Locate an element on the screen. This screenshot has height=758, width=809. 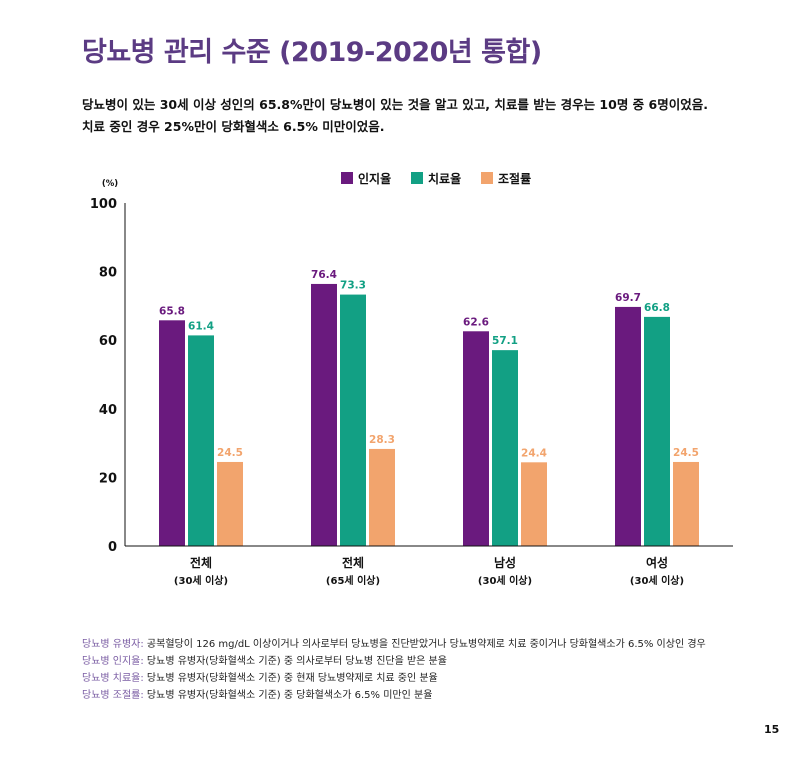
data-label: 73.3 is located at coordinates (353, 286).